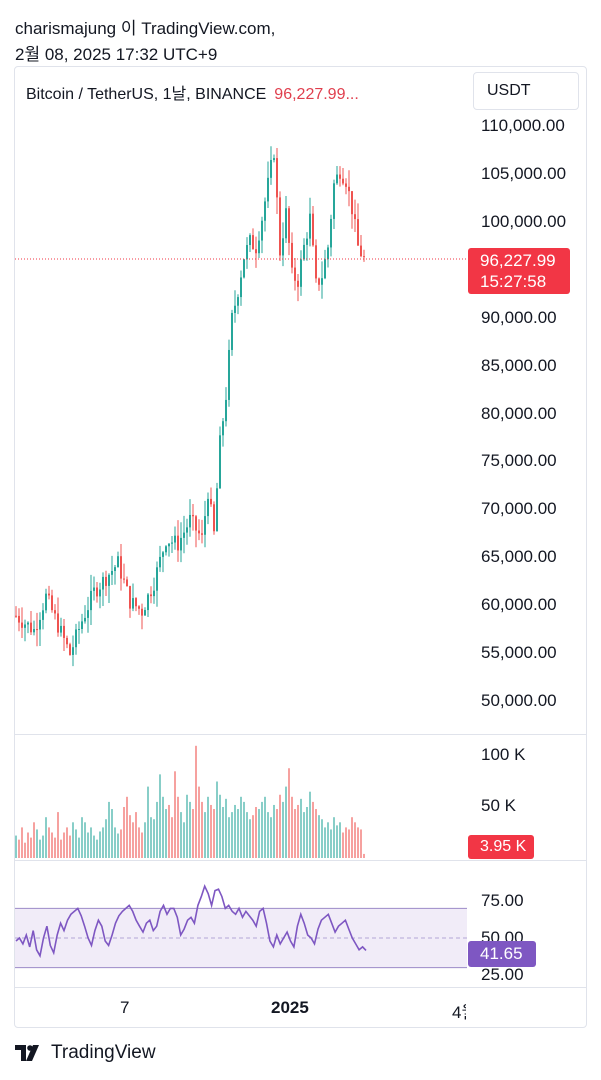 This screenshot has height=1080, width=601. I want to click on currency-selector: USDT, so click(526, 91).